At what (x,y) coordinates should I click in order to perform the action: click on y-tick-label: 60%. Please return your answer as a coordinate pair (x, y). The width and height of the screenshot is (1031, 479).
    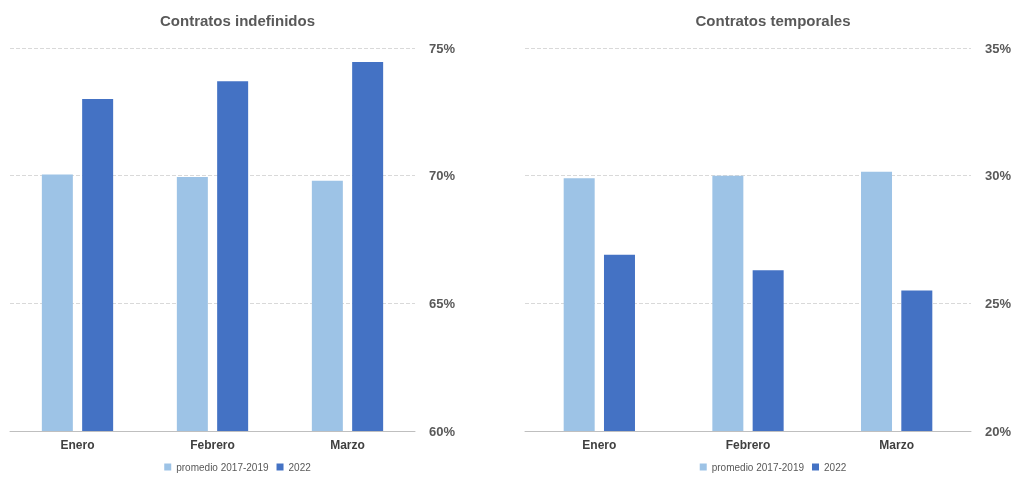
    Looking at the image, I should click on (442, 431).